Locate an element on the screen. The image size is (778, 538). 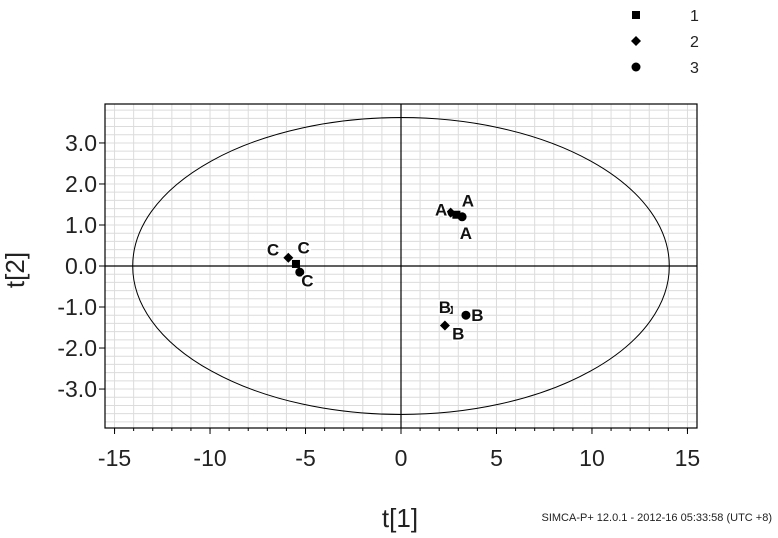
point-series1-B is located at coordinates (448, 309).